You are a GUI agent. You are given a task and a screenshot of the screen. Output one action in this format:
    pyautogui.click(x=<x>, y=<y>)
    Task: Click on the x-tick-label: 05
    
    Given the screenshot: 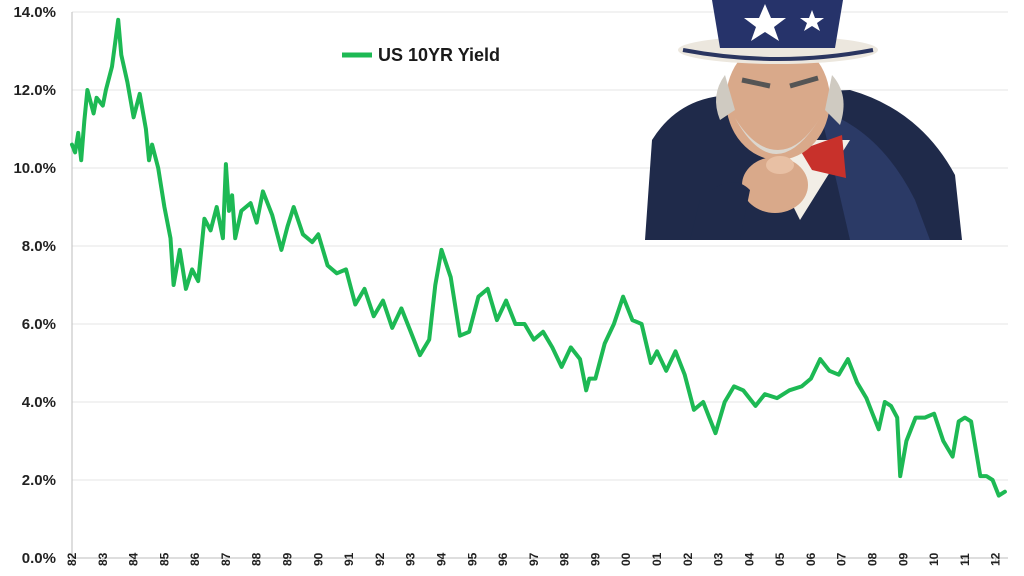 What is the action you would take?
    pyautogui.click(x=780, y=559)
    